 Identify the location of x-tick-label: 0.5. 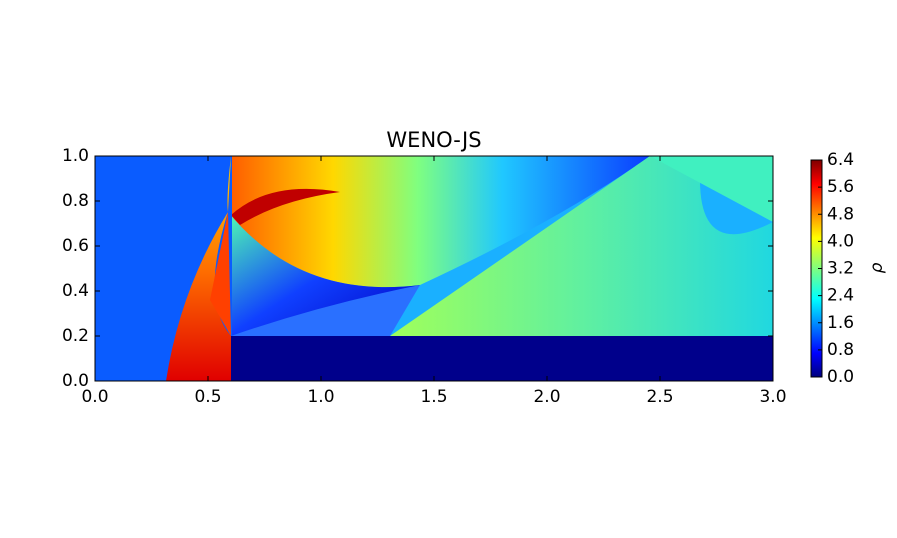
(207, 397).